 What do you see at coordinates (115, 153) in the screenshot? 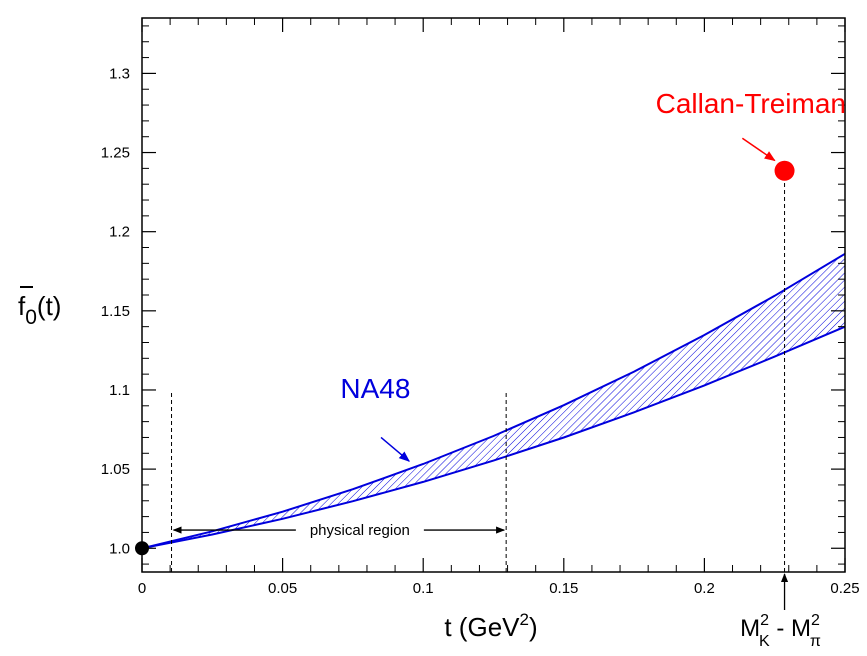
I see `y-tick-label: 1.25` at bounding box center [115, 153].